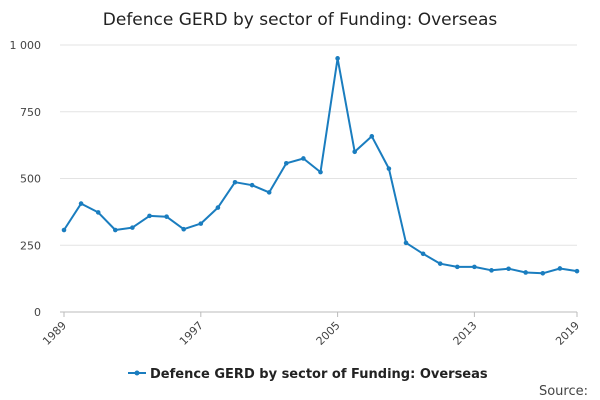 The height and width of the screenshot is (400, 600). Describe the element at coordinates (191, 333) in the screenshot. I see `x-tick-label: 1997` at that location.